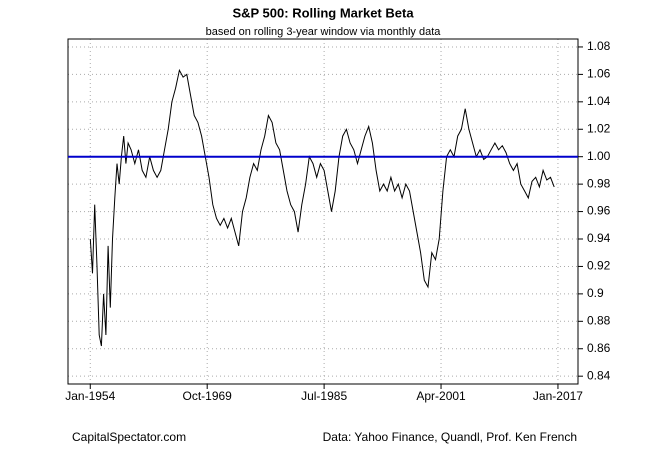 This screenshot has width=650, height=450. Describe the element at coordinates (599, 266) in the screenshot. I see `y-tick-label: 0.92` at that location.